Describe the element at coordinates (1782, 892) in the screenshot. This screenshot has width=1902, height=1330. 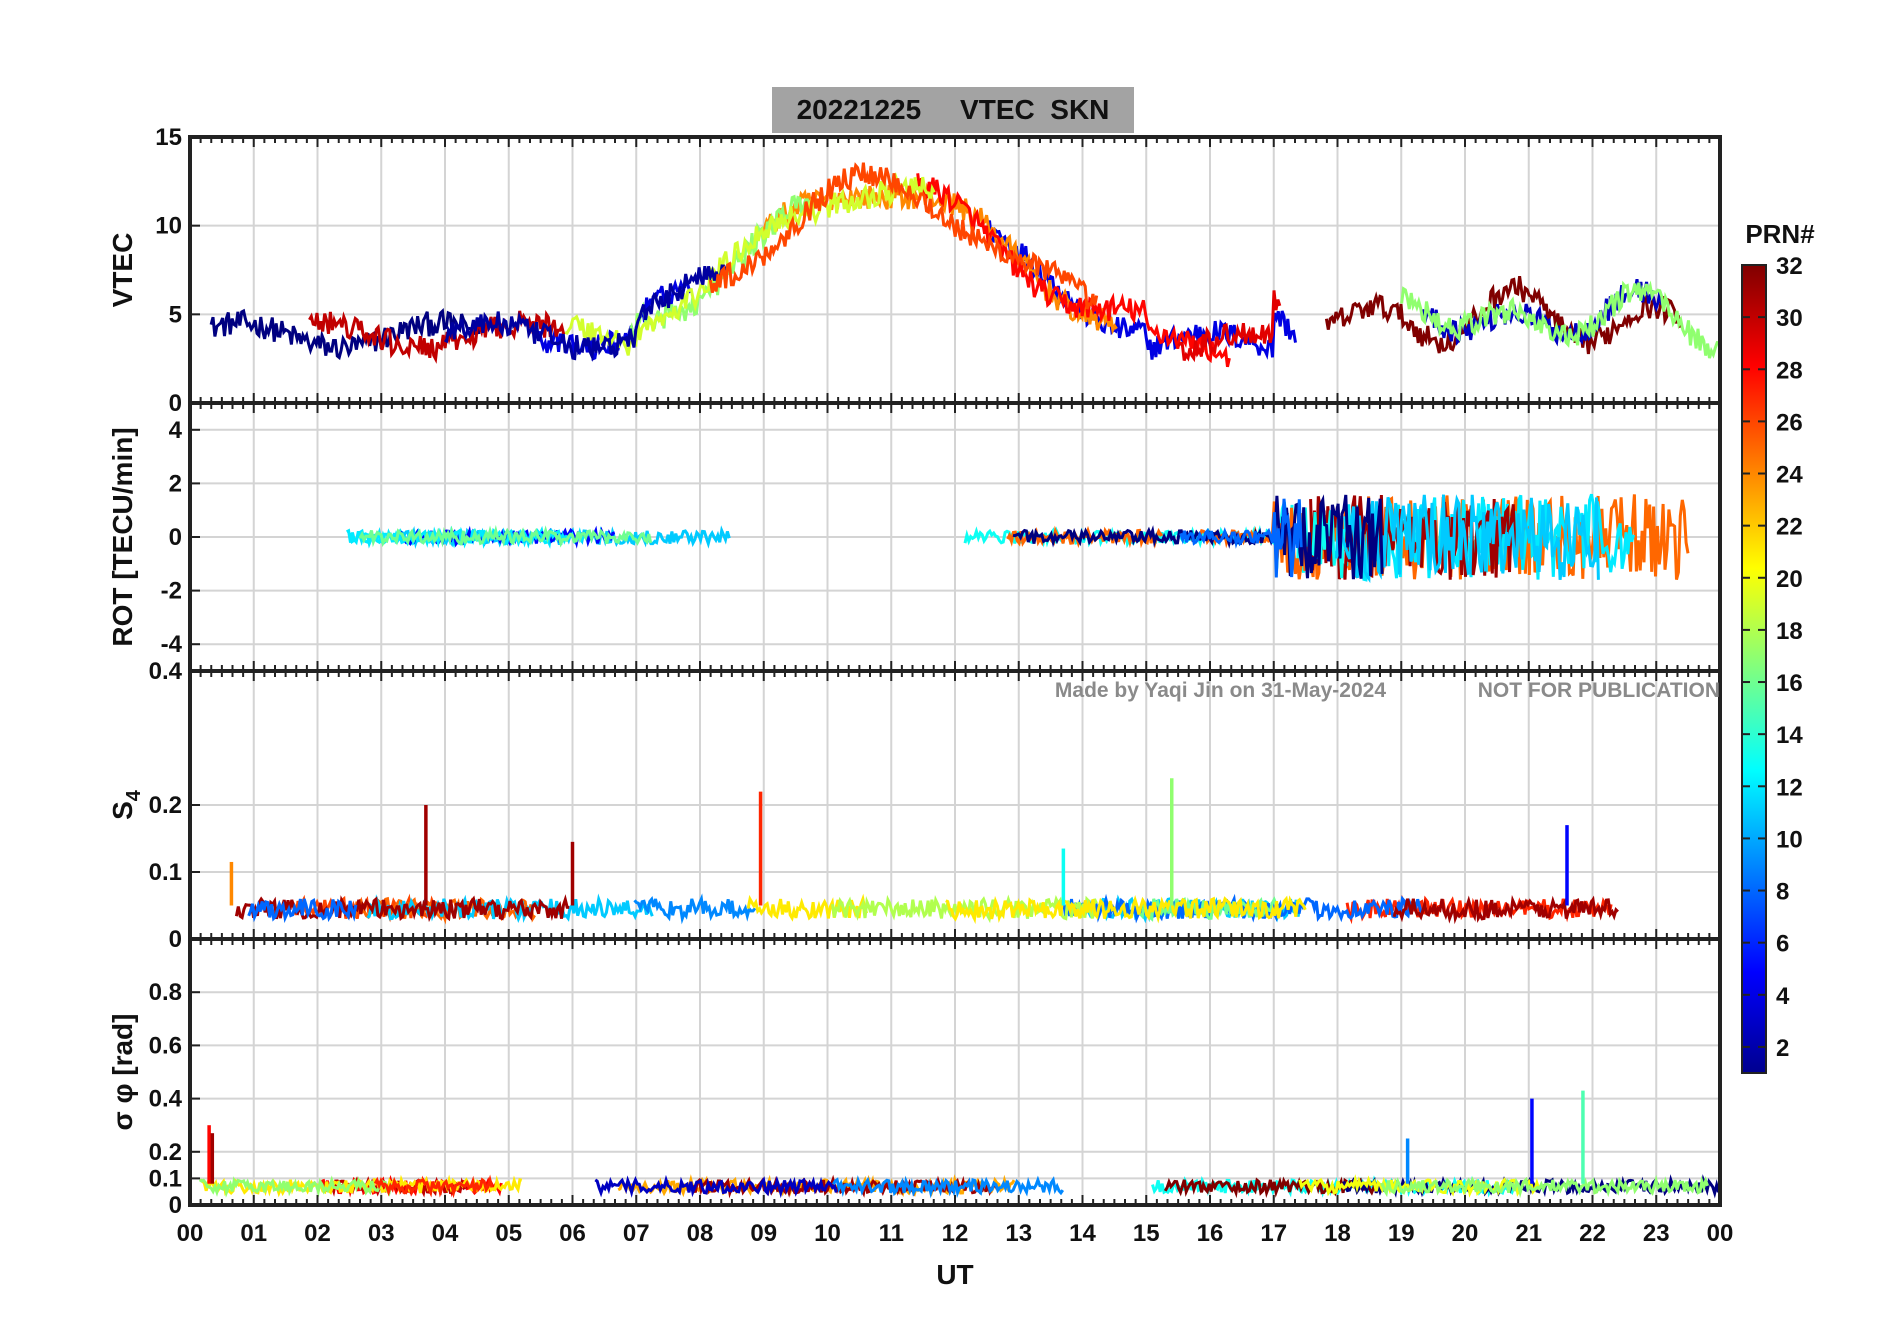
I see `colorbar-tick-label: 8` at that location.